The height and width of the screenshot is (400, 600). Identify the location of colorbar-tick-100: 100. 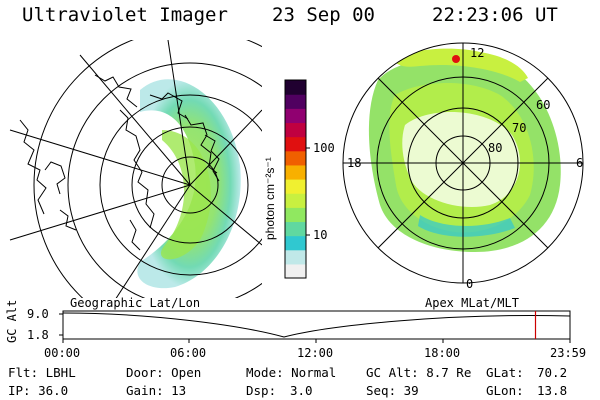
(324, 148).